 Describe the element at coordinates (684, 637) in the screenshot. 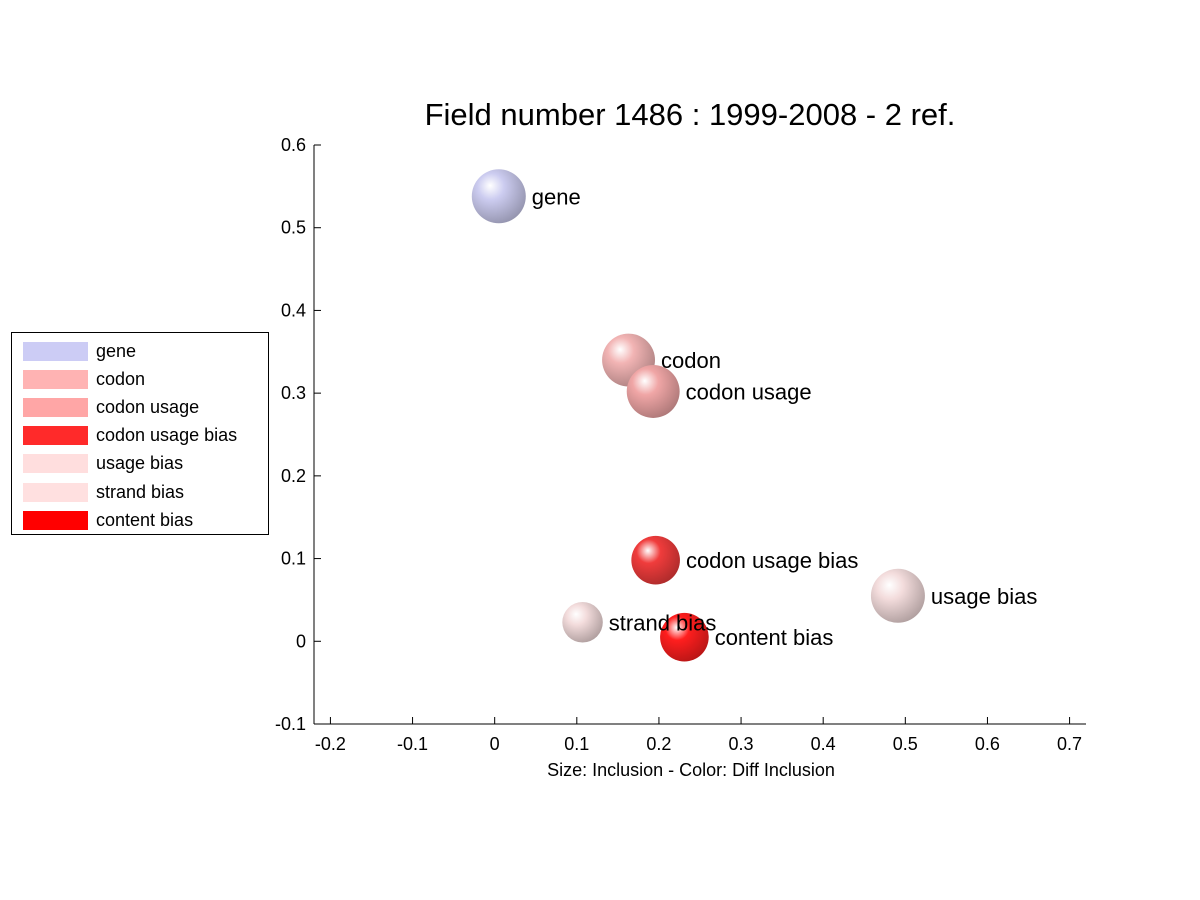

I see `data-point-content-bias` at that location.